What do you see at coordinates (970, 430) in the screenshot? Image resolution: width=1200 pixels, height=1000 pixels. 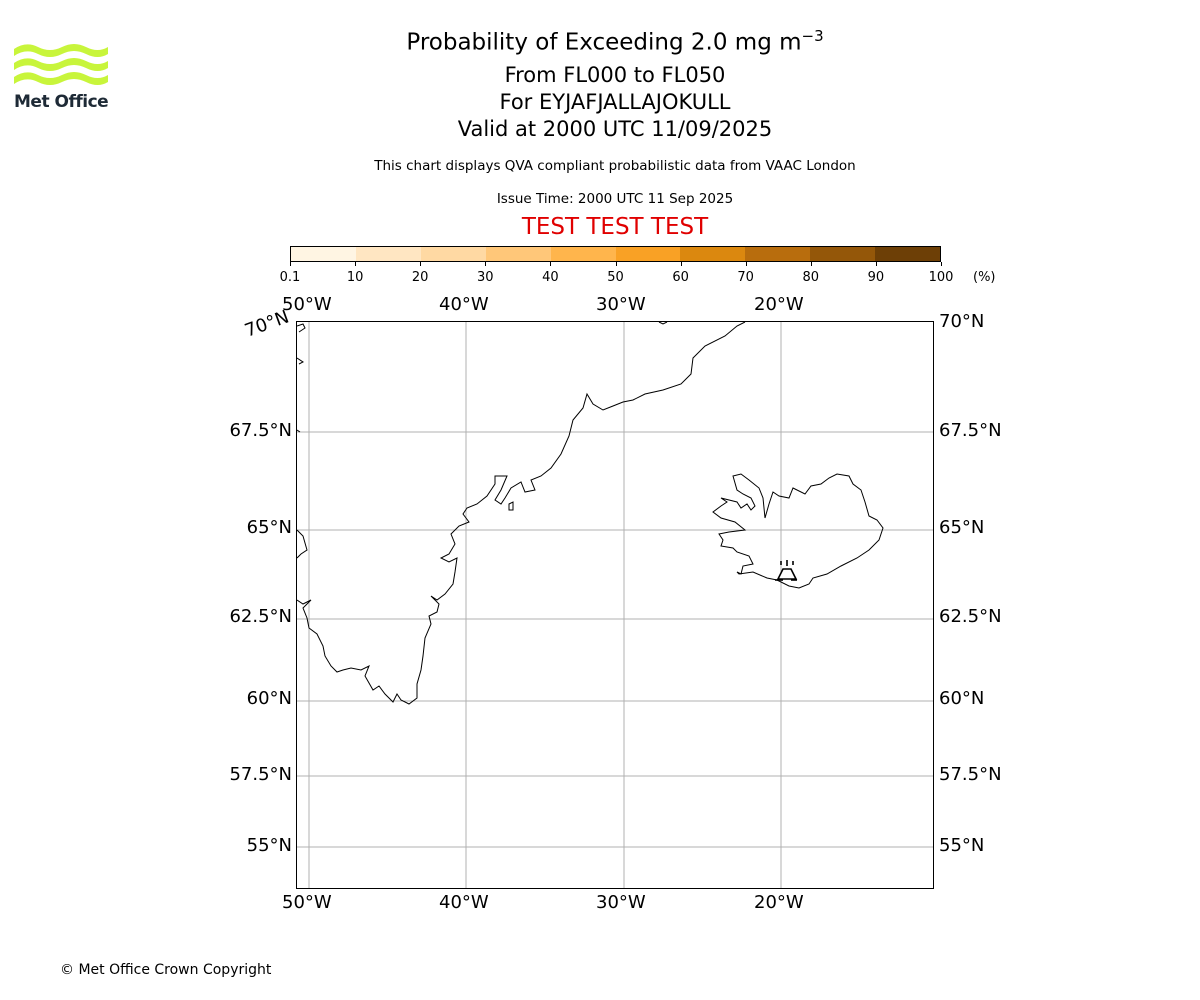 I see `lat-label-right-67-5n: 67.5°N` at bounding box center [970, 430].